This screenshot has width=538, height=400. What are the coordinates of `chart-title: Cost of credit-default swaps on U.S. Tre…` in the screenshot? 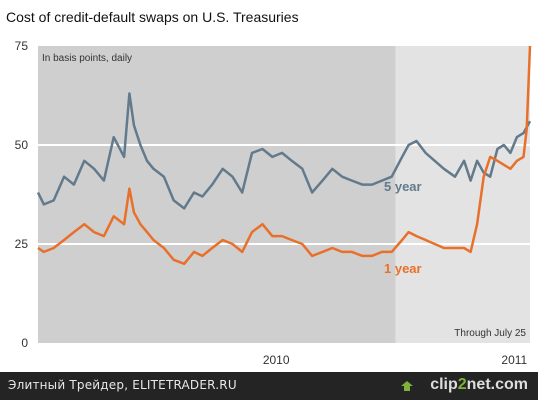 It's located at (152, 17).